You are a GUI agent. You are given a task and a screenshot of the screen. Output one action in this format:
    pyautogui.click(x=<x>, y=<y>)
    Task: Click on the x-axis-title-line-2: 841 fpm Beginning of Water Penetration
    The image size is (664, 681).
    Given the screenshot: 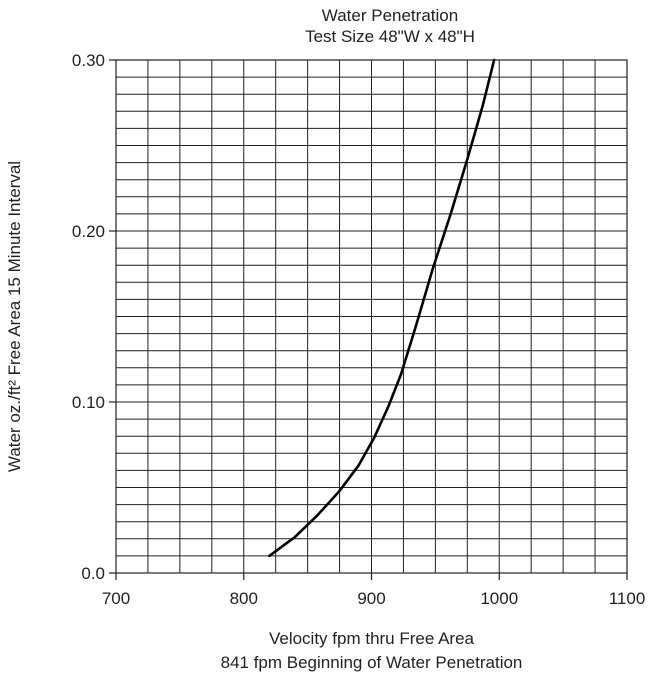 What is the action you would take?
    pyautogui.click(x=372, y=662)
    